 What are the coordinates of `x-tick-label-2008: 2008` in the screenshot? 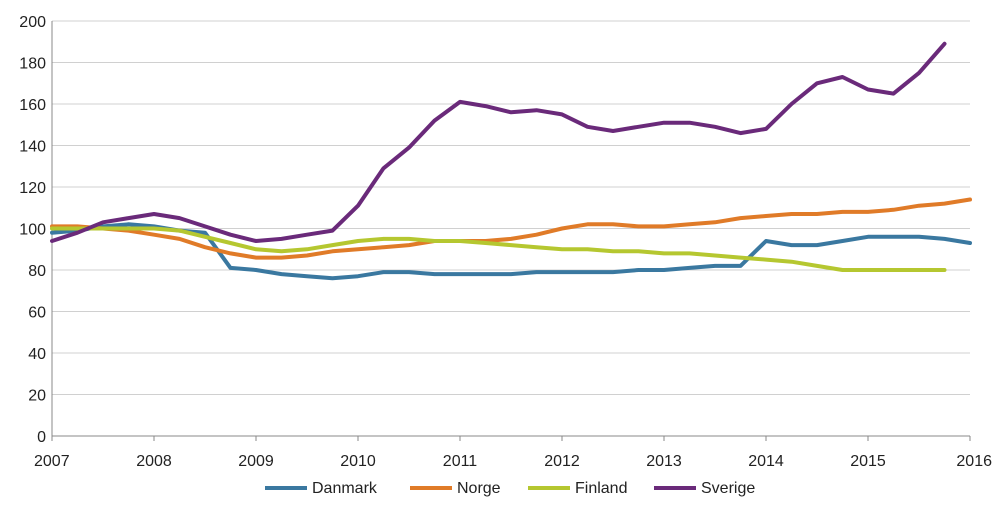 It's located at (154, 461).